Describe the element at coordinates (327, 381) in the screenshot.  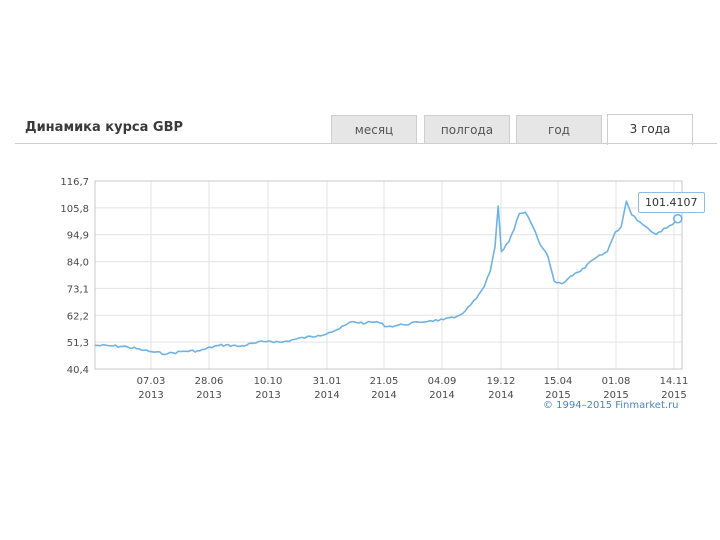
I see `x-tick-label: 31.01` at that location.